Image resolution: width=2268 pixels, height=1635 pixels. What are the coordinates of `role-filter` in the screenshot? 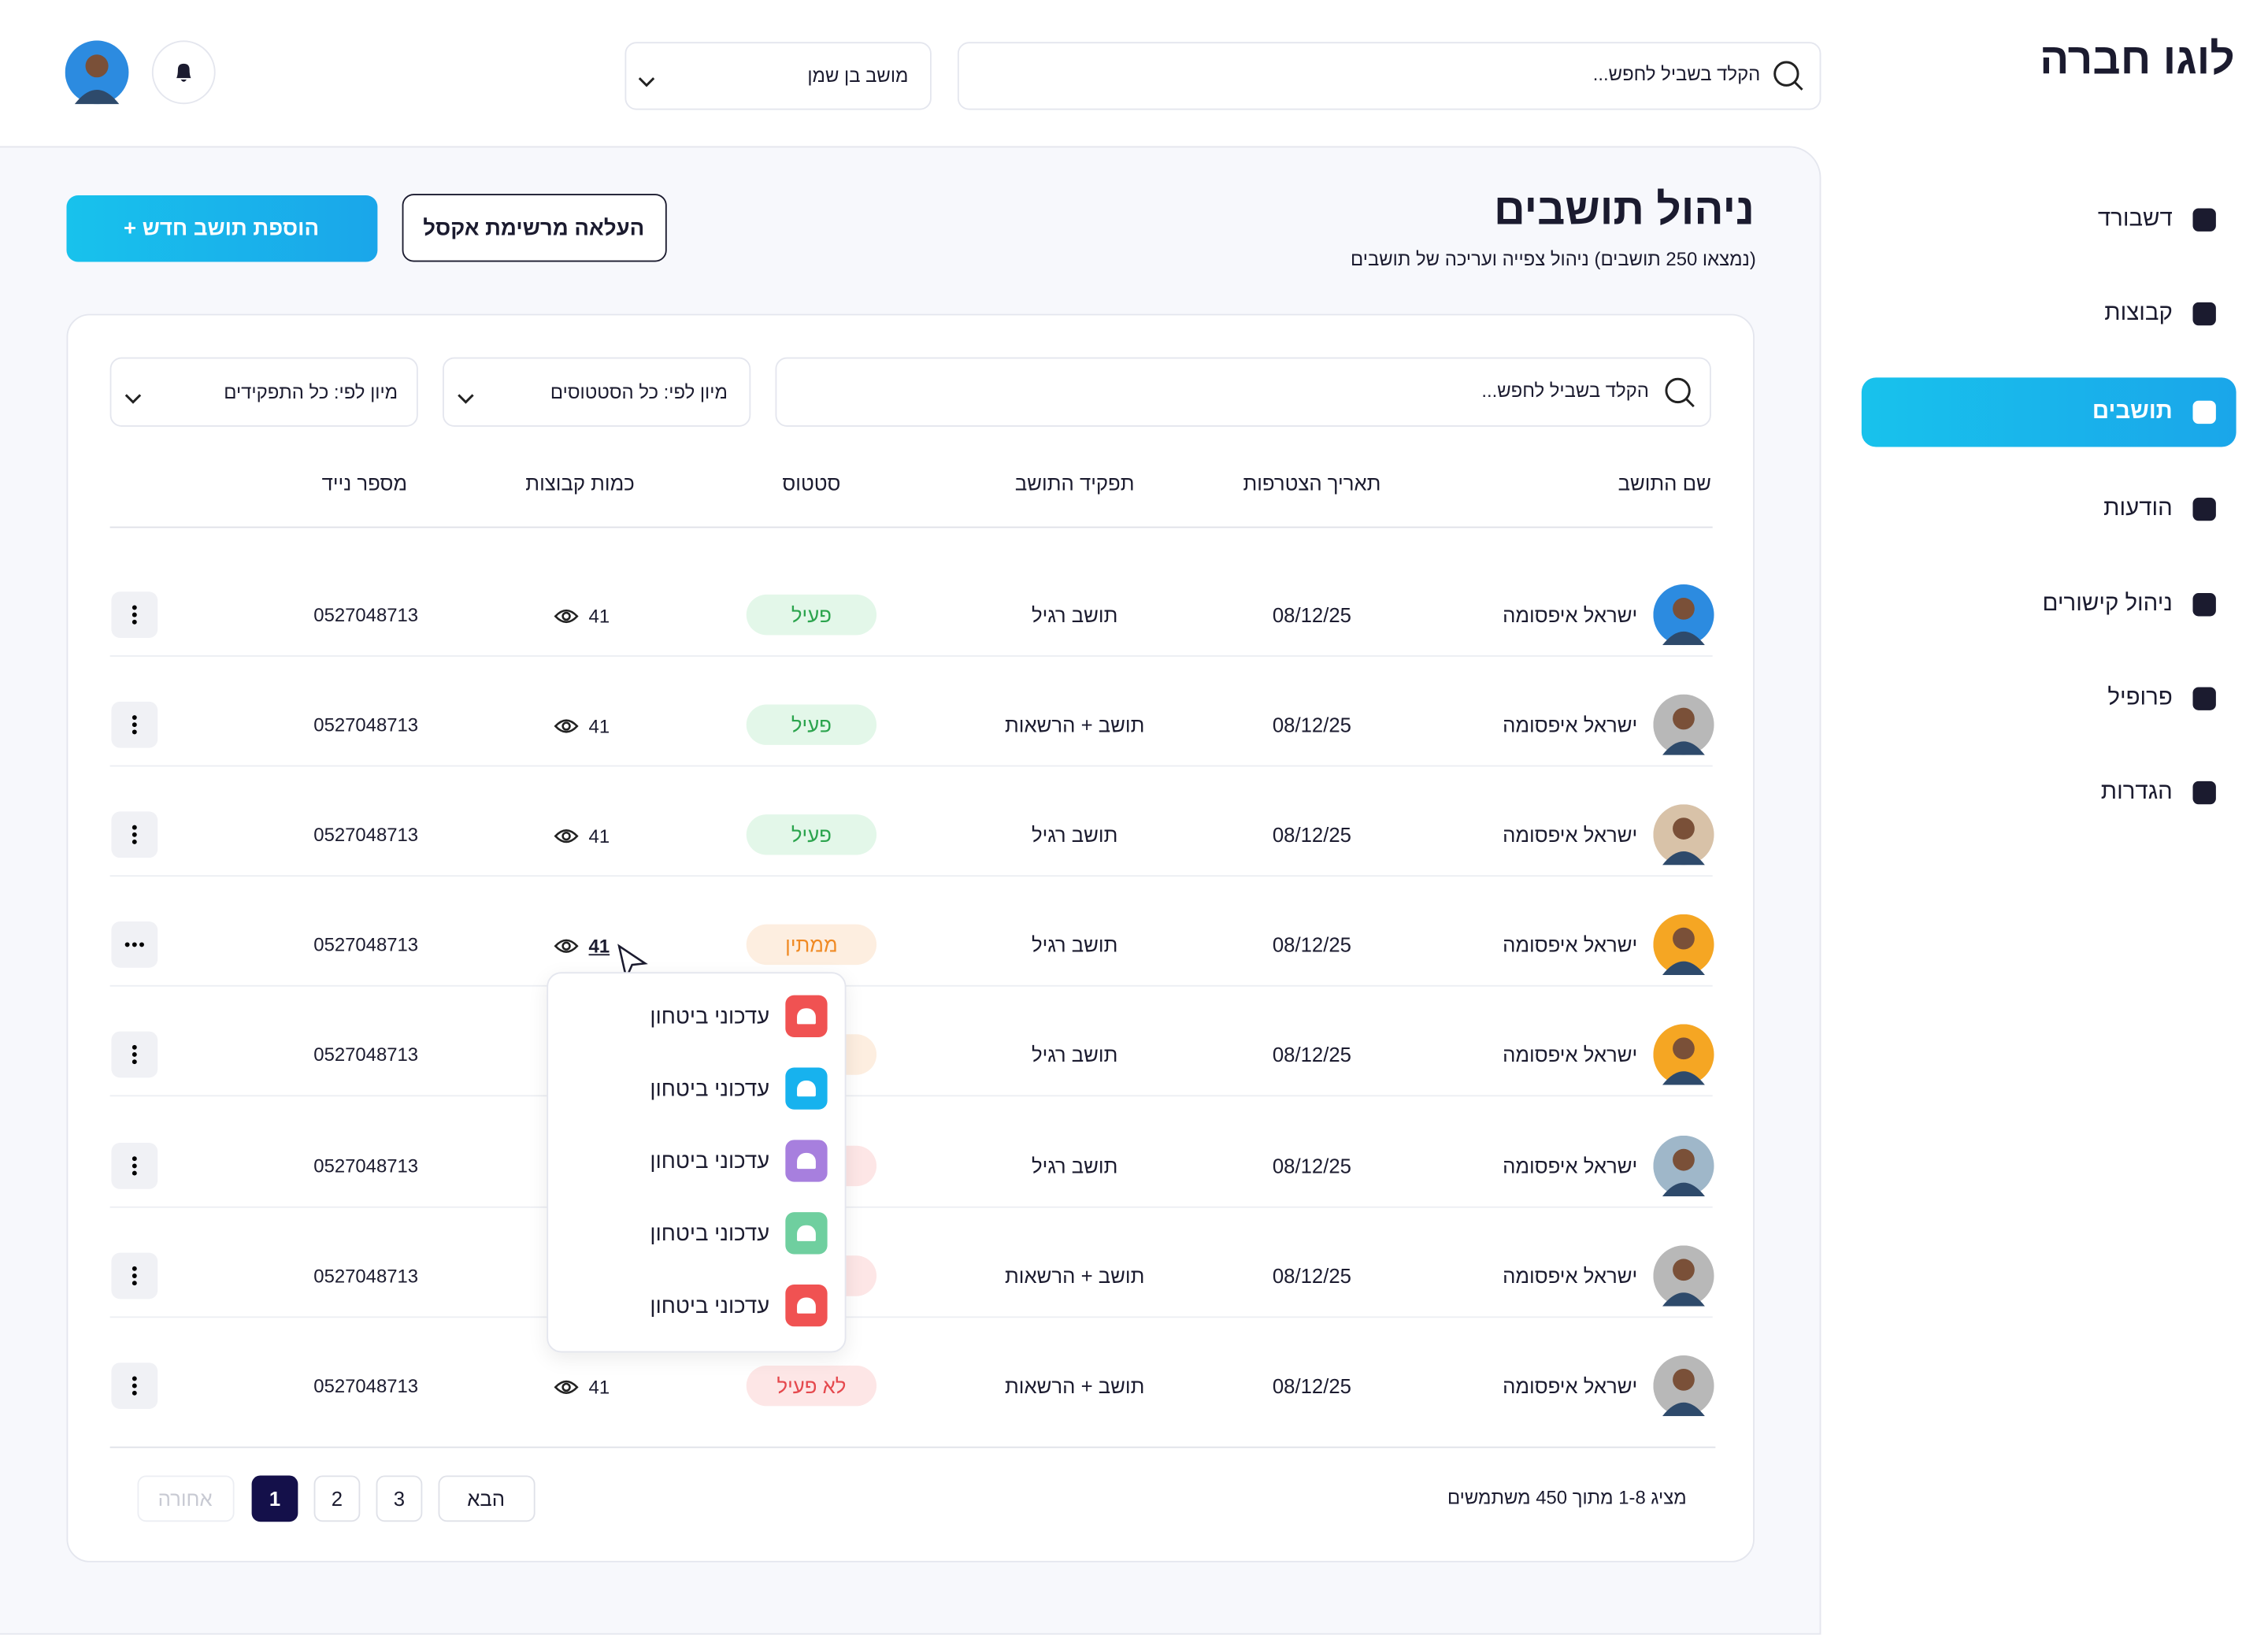 It's located at (263, 392).